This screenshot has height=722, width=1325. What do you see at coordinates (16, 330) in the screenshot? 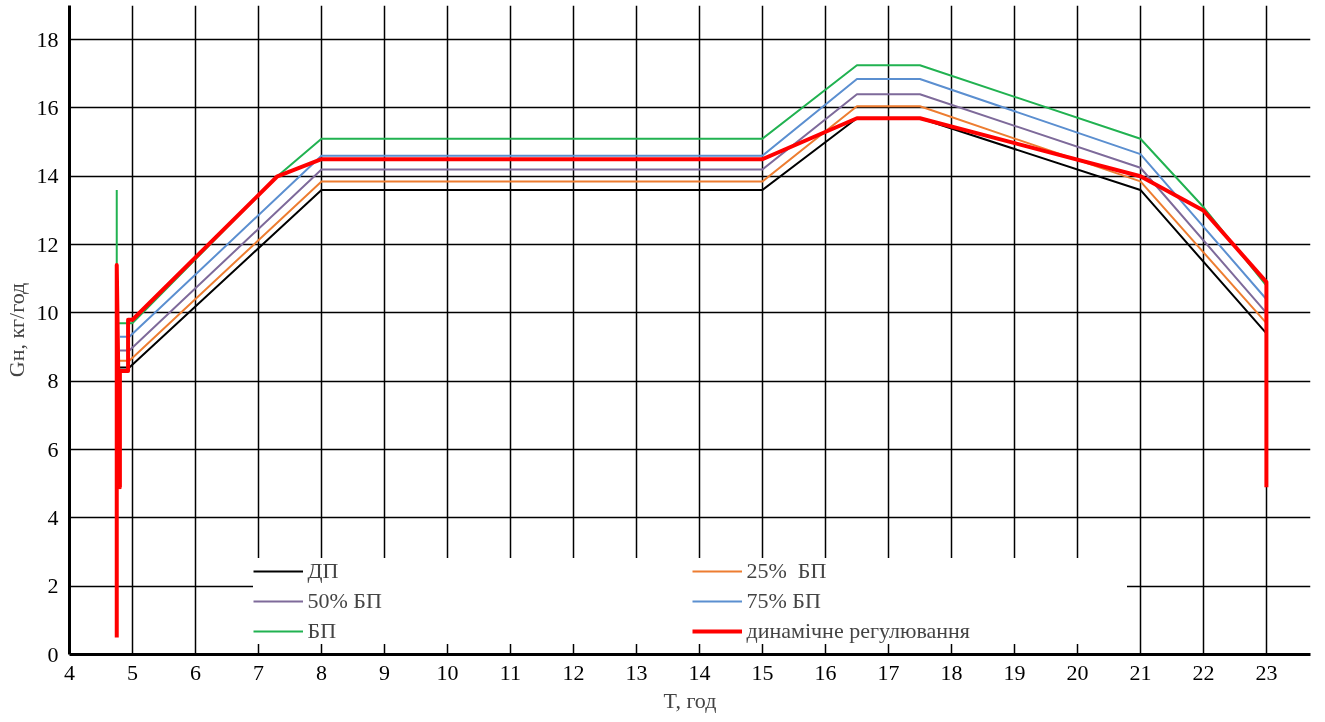
I see `y-axis-title: Gн, кг/год` at bounding box center [16, 330].